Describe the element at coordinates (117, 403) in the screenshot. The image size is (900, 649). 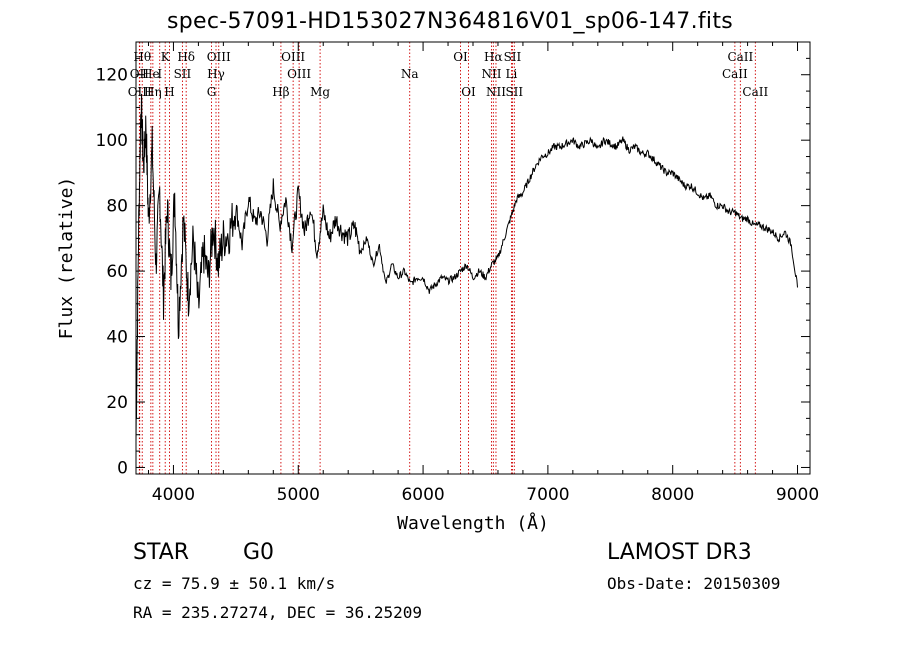
I see `y-tick-label: 20` at that location.